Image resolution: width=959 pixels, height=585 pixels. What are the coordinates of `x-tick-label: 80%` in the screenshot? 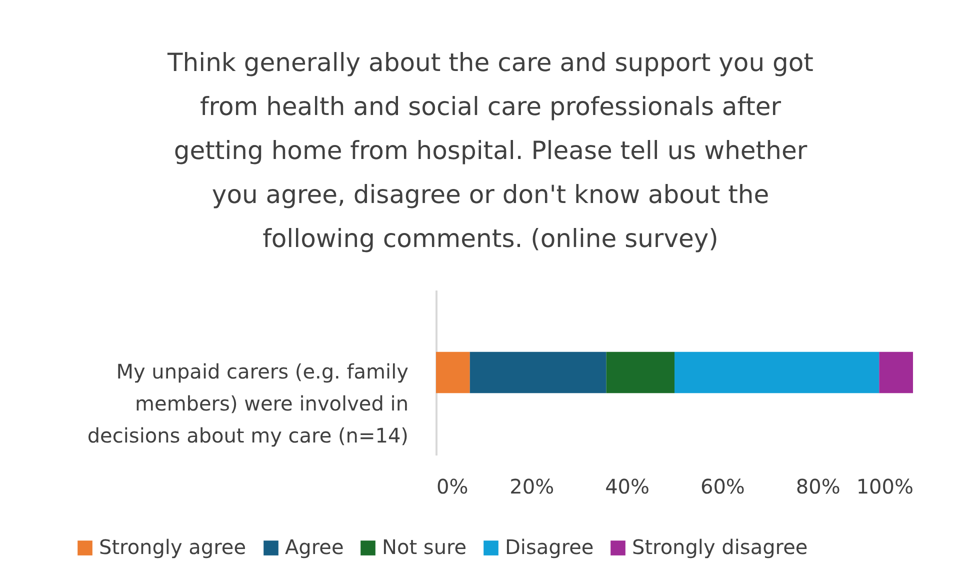 It's located at (818, 486).